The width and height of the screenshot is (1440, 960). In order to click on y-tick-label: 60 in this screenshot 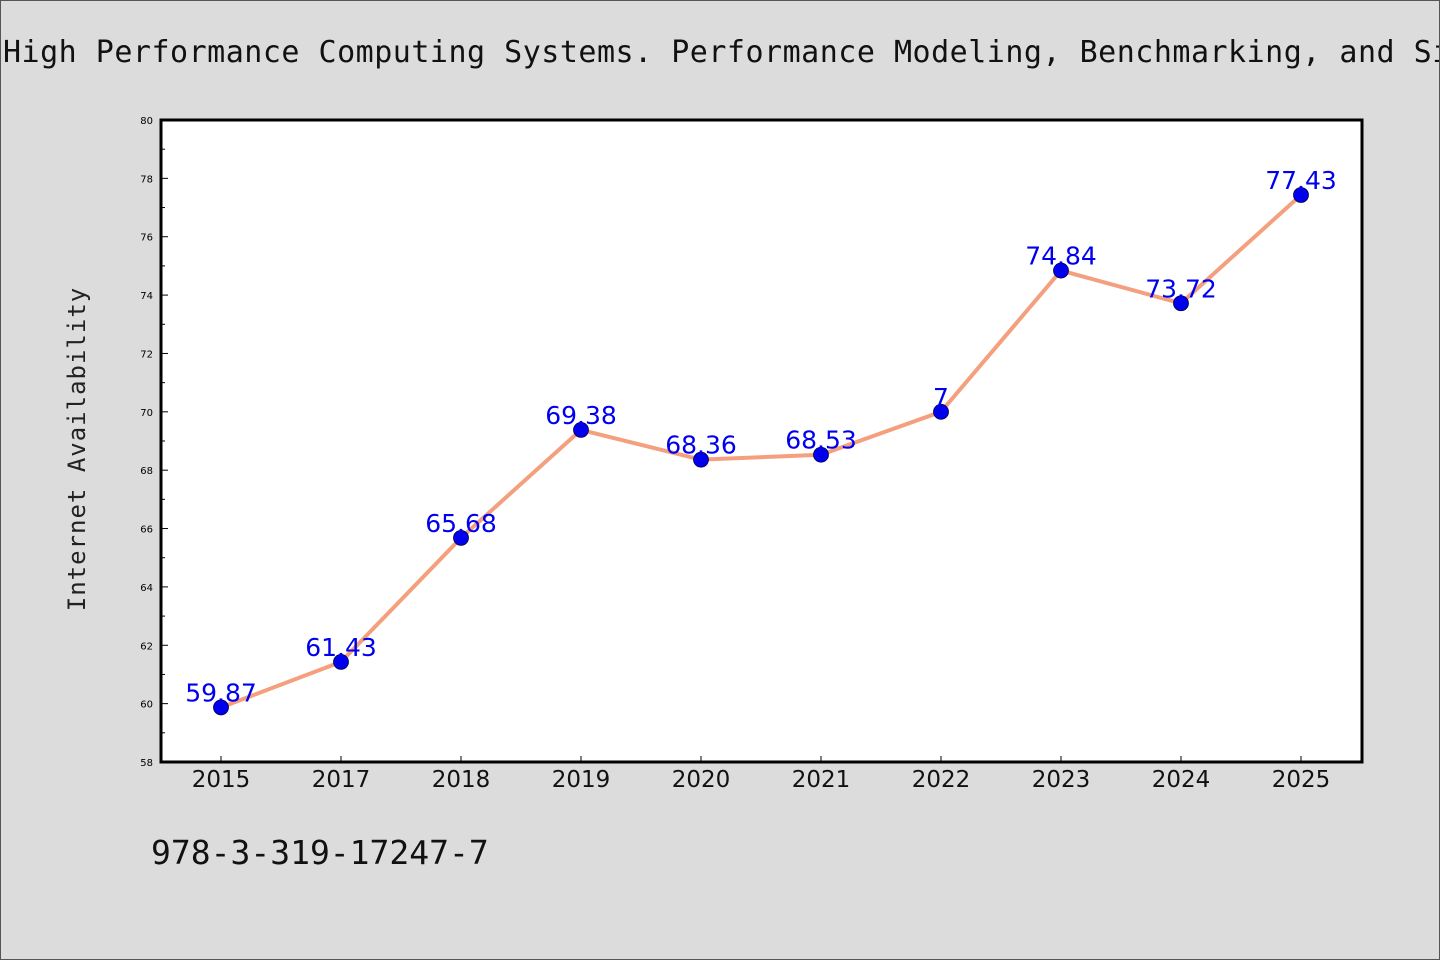, I will do `click(146, 705)`.